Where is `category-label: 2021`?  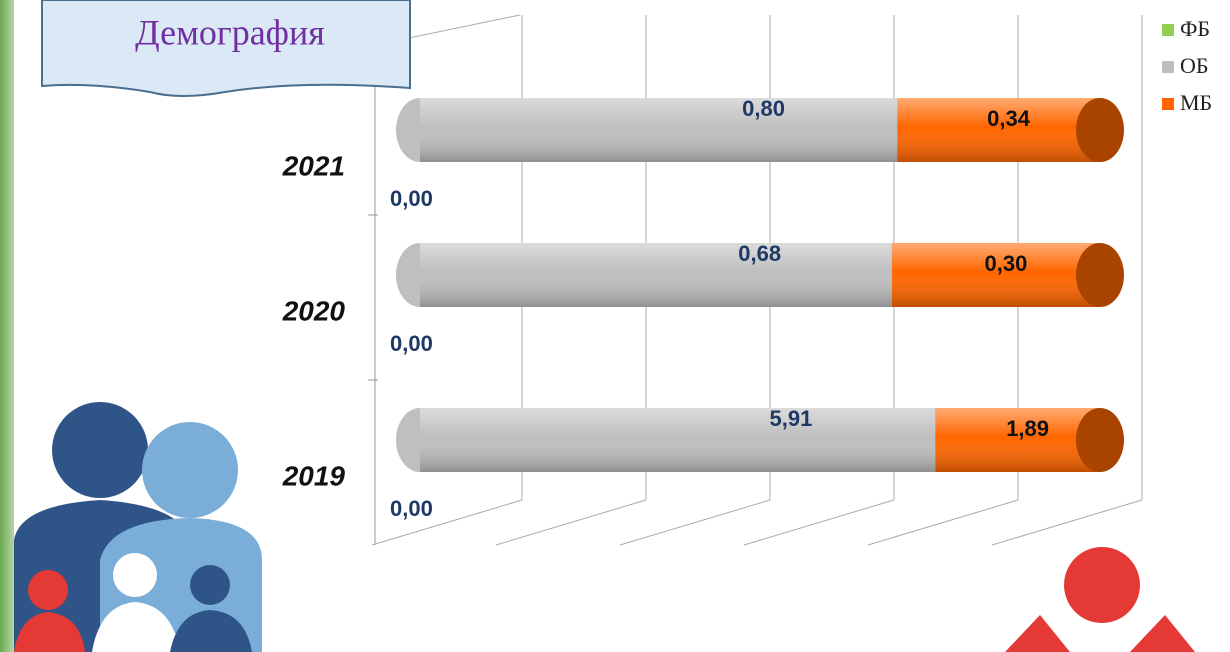
category-label: 2021 is located at coordinates (313, 165).